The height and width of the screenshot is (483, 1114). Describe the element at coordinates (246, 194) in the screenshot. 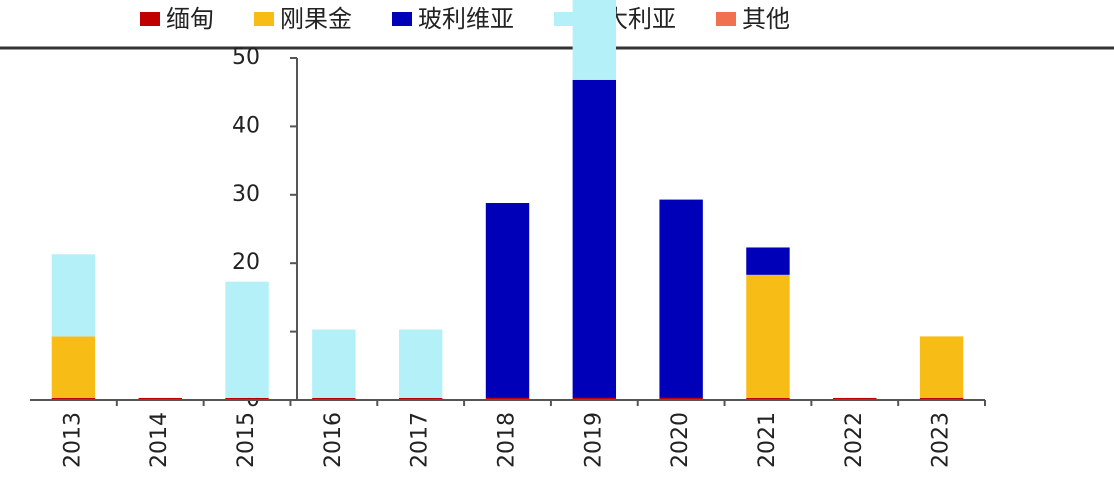

I see `y-tick-label: 30` at that location.